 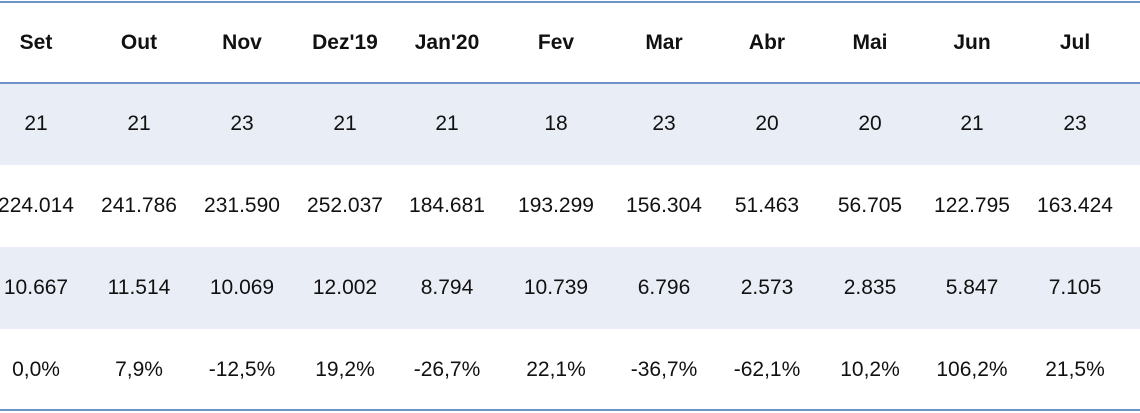 What do you see at coordinates (345, 369) in the screenshot?
I see `cell: 19,2%` at bounding box center [345, 369].